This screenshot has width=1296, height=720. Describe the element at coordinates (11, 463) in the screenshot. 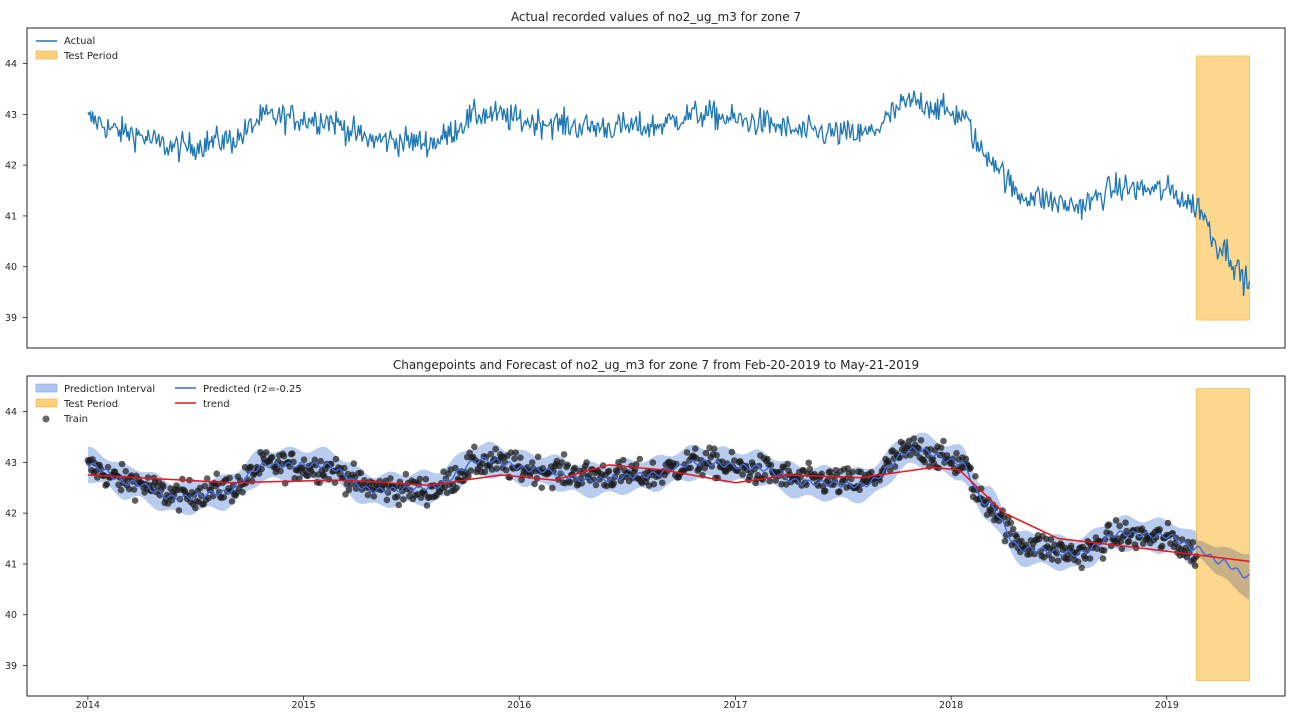

I see `y-tick-label-43: 43` at that location.